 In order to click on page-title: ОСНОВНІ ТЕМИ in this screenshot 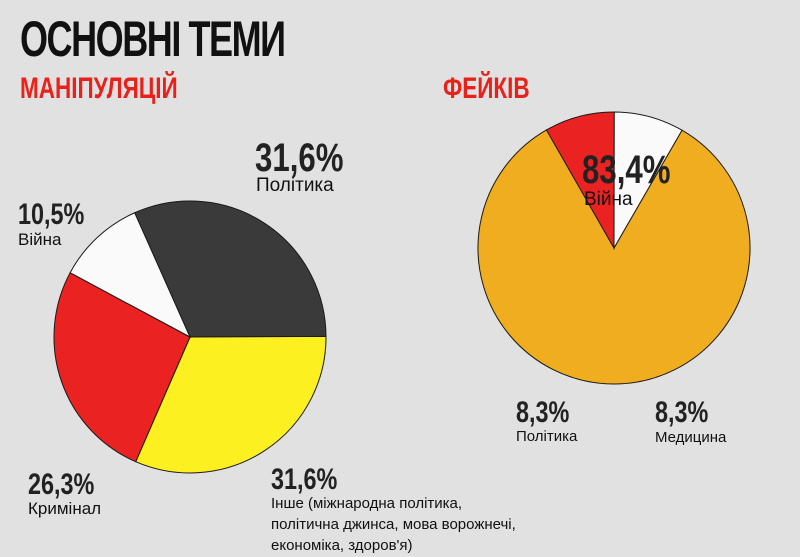, I will do `click(153, 39)`.